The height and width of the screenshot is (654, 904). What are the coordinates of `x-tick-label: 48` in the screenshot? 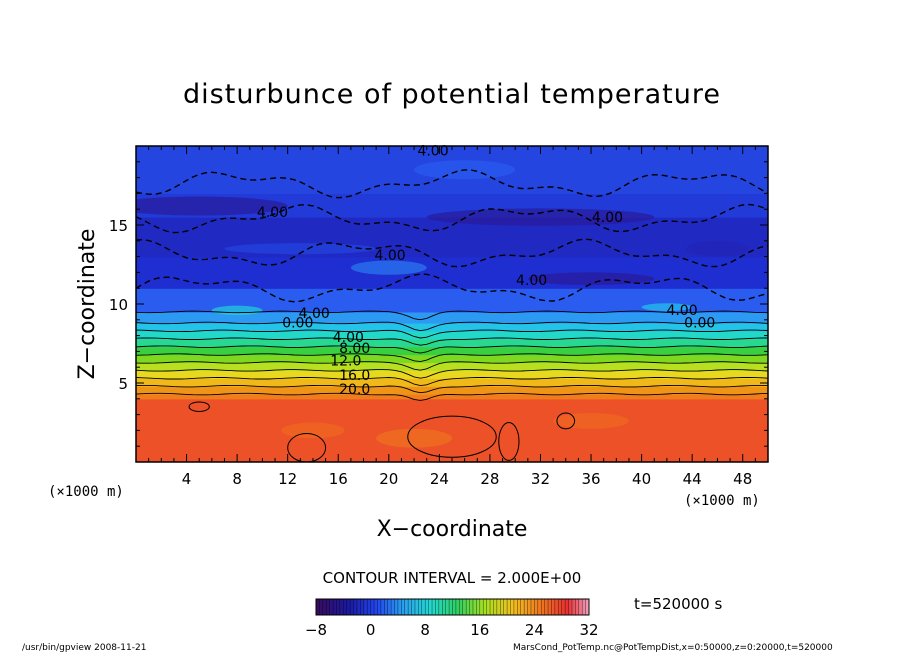 It's located at (742, 479).